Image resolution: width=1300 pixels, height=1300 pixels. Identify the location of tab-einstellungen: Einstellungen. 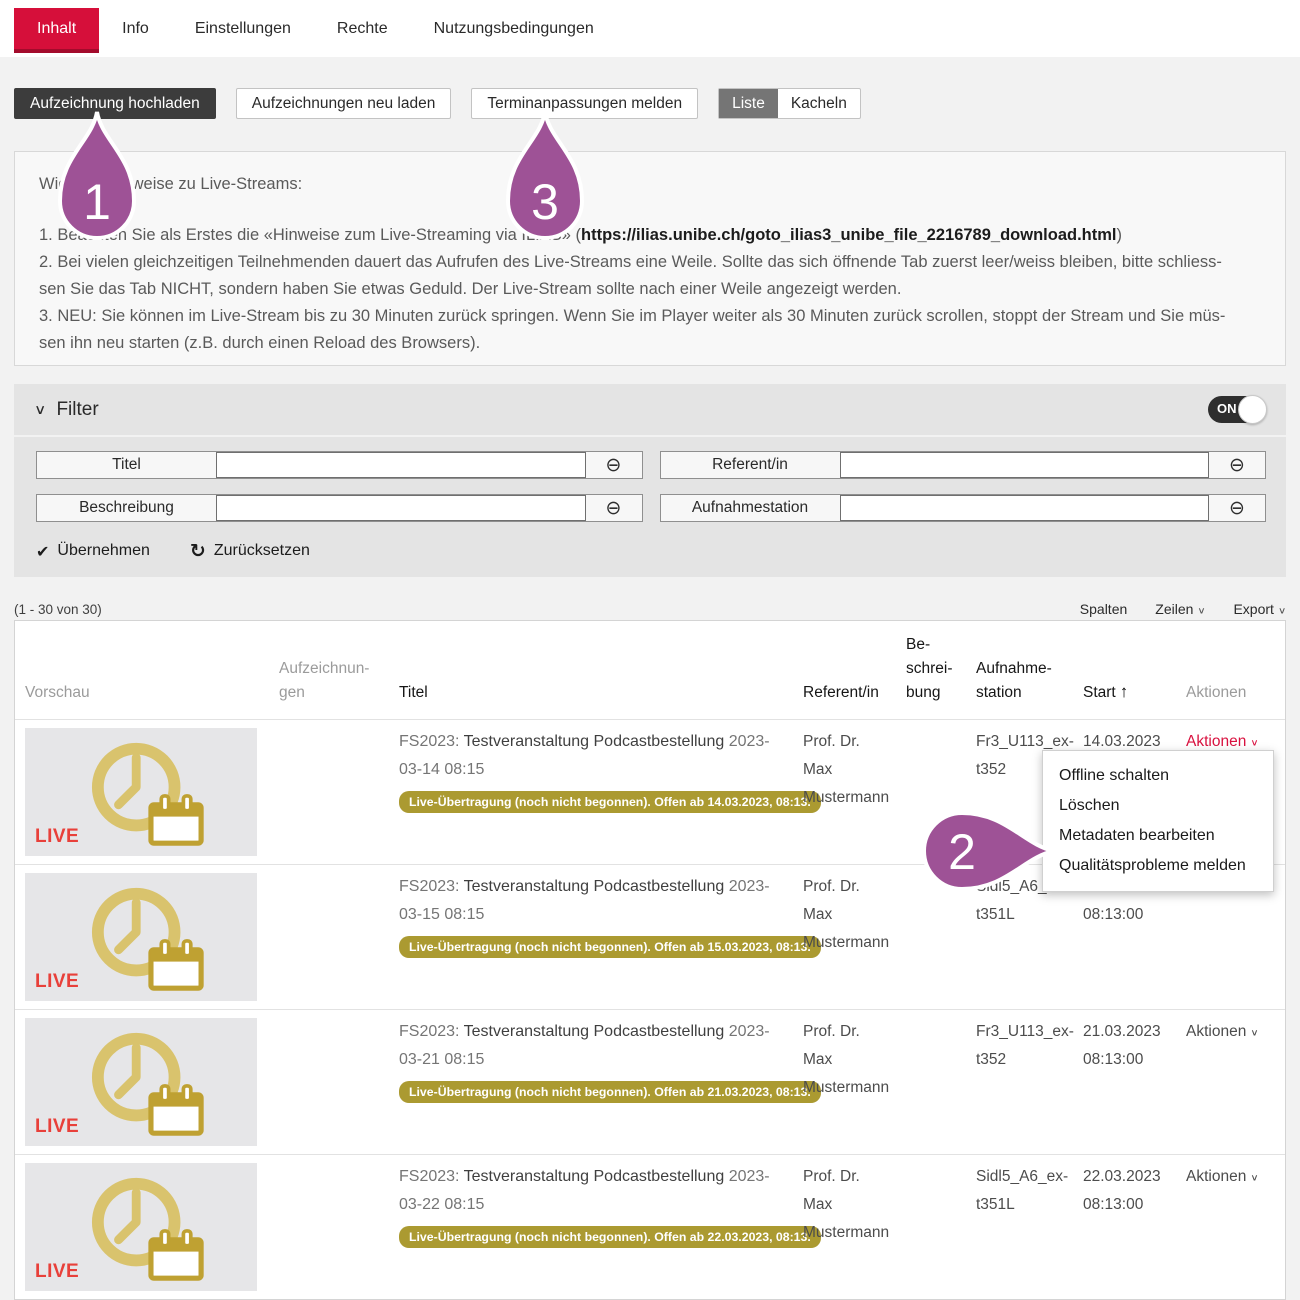
(242, 28).